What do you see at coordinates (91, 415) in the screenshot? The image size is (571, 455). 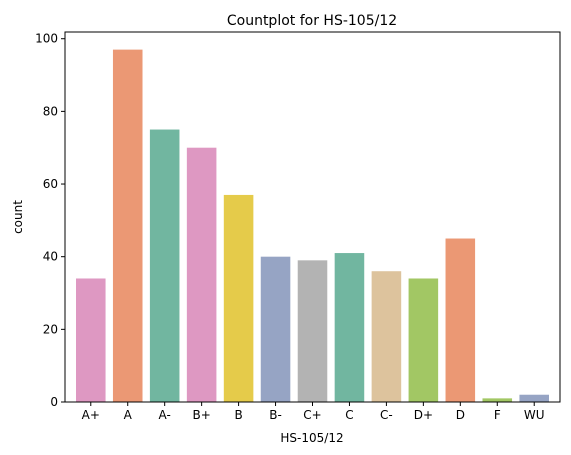 I see `x-tick-label: A+` at bounding box center [91, 415].